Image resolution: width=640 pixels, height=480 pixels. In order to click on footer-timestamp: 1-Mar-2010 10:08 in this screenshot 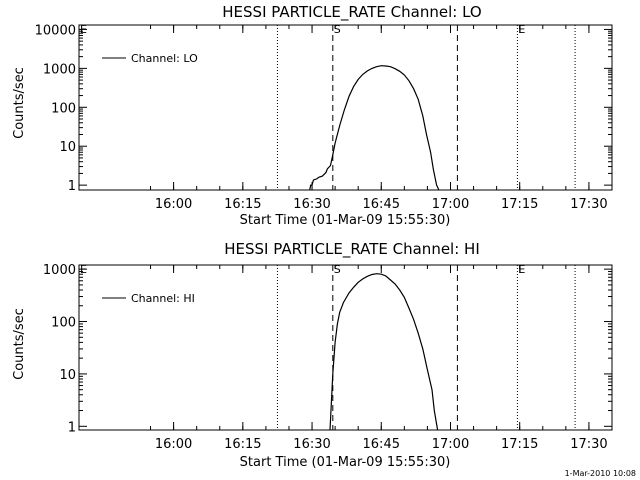, I will do `click(600, 473)`.